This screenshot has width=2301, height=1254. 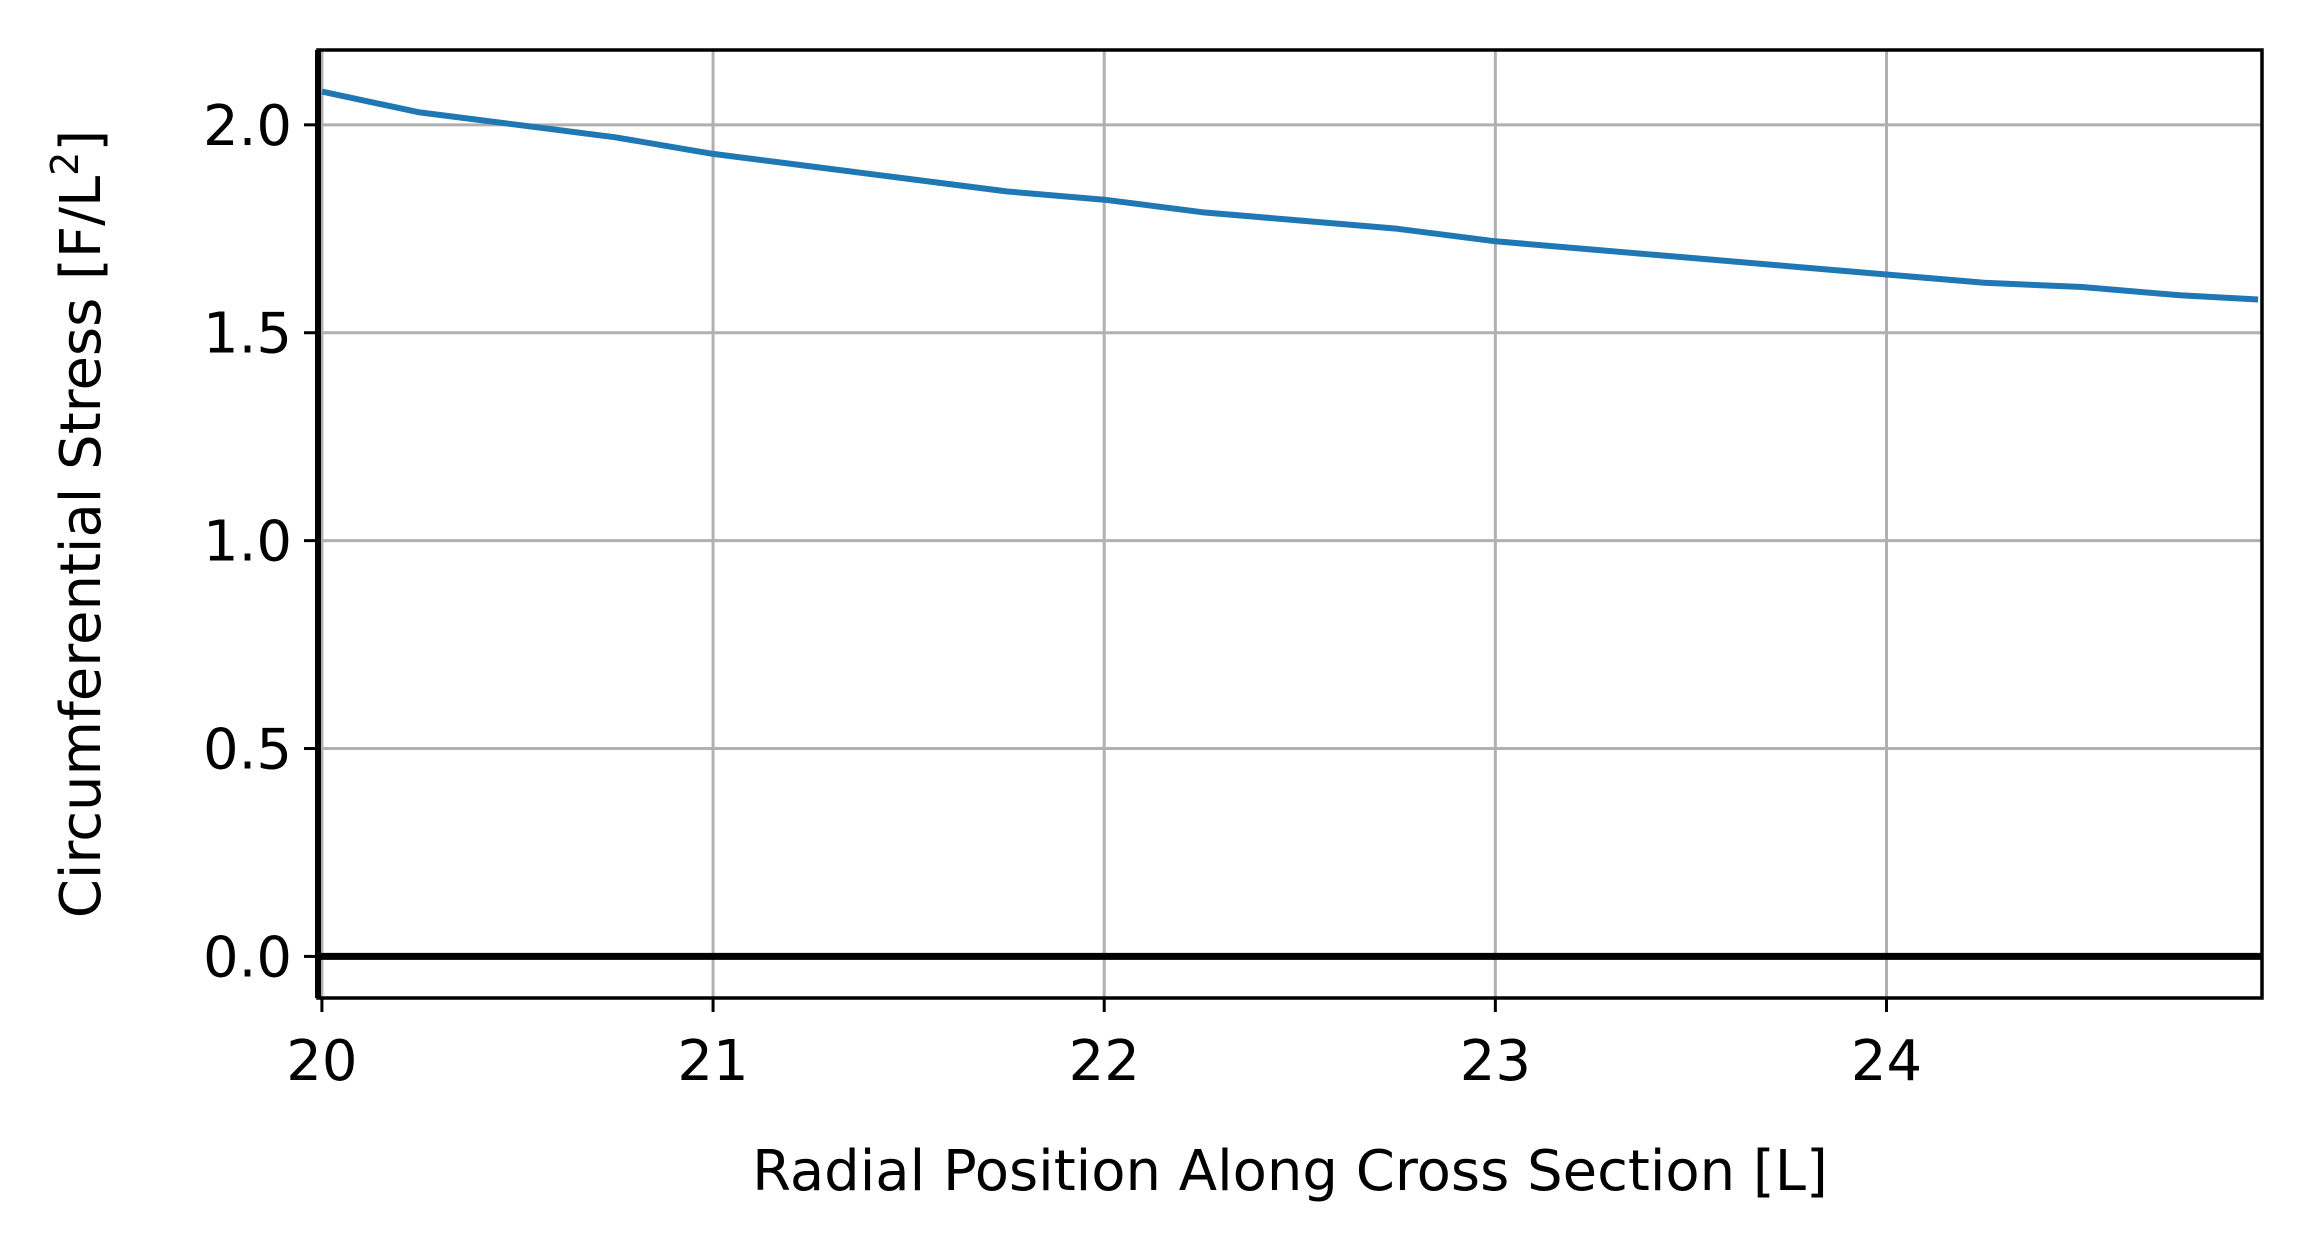 What do you see at coordinates (1886, 1061) in the screenshot?
I see `x-tick-label: 24` at bounding box center [1886, 1061].